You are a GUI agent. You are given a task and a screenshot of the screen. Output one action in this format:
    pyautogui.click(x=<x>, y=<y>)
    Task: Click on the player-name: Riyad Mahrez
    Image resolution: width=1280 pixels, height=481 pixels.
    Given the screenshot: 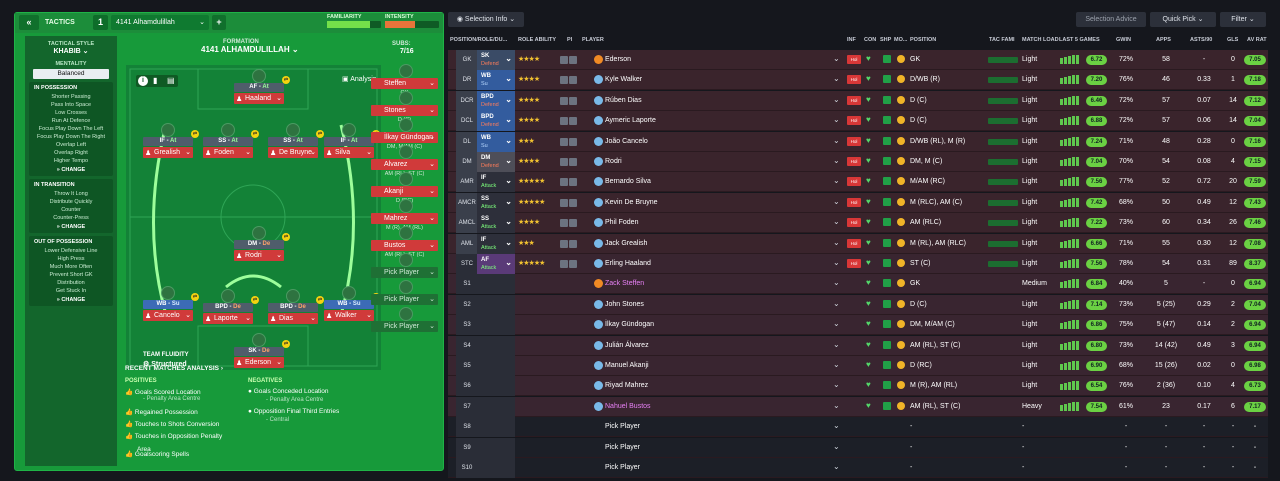 What is the action you would take?
    pyautogui.click(x=627, y=386)
    